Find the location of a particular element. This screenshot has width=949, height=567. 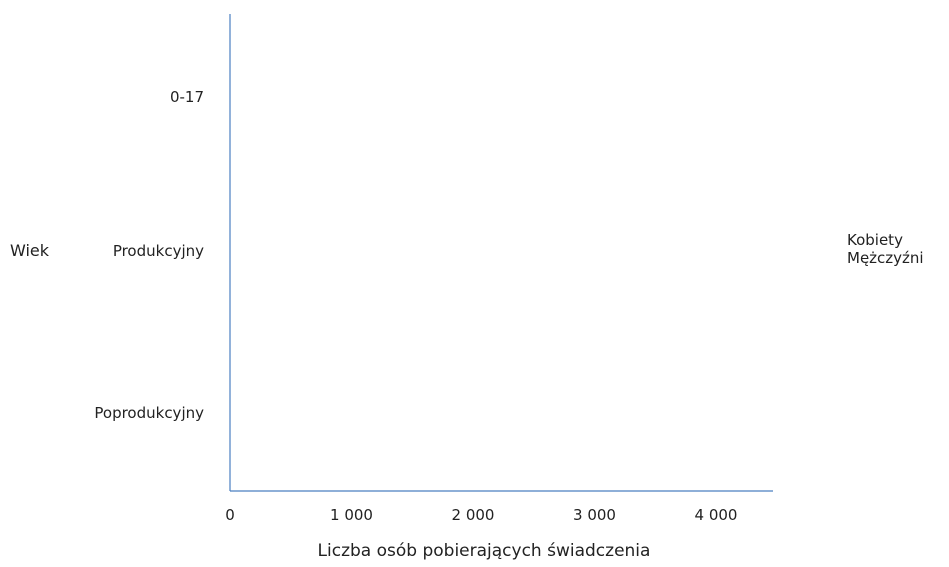

x-tick-label: 0 is located at coordinates (230, 515).